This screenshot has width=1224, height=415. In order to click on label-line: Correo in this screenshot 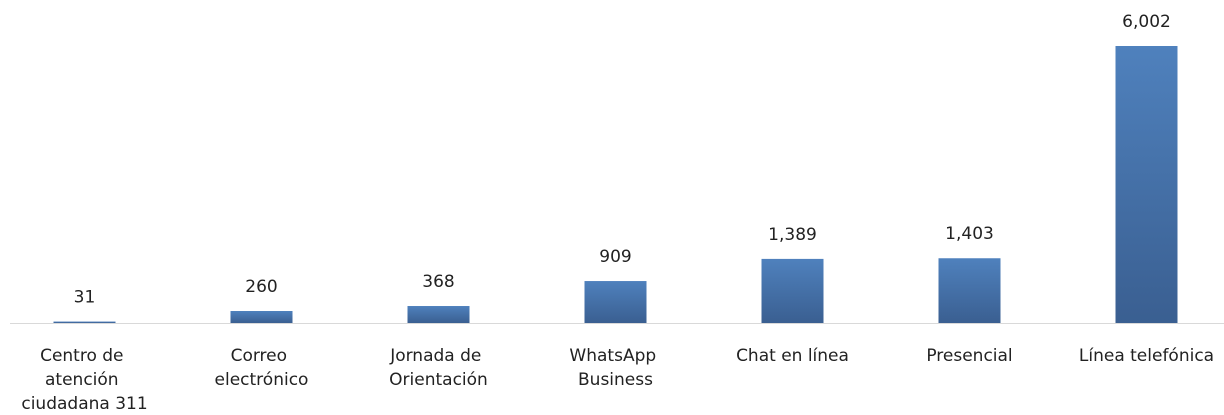, I will do `click(262, 356)`.